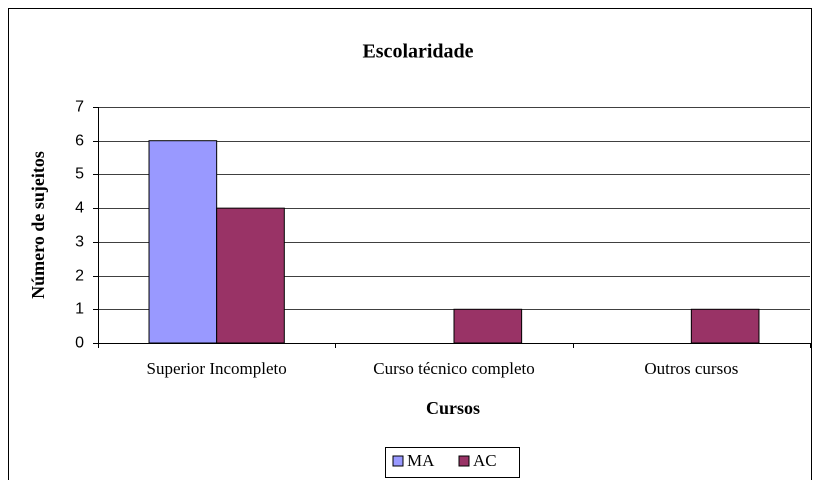  What do you see at coordinates (79, 208) in the screenshot?
I see `y-tick-label: 4` at bounding box center [79, 208].